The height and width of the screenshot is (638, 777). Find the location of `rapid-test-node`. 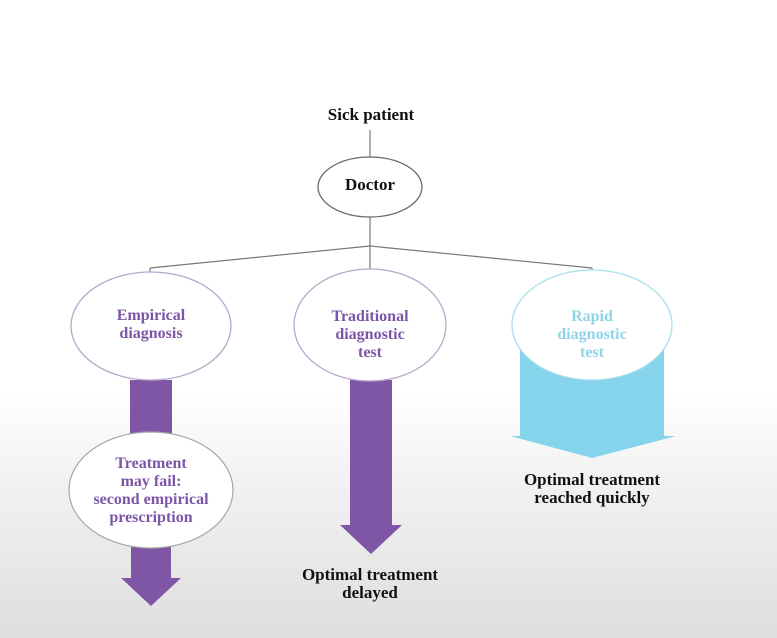

rapid-test-node is located at coordinates (592, 325).